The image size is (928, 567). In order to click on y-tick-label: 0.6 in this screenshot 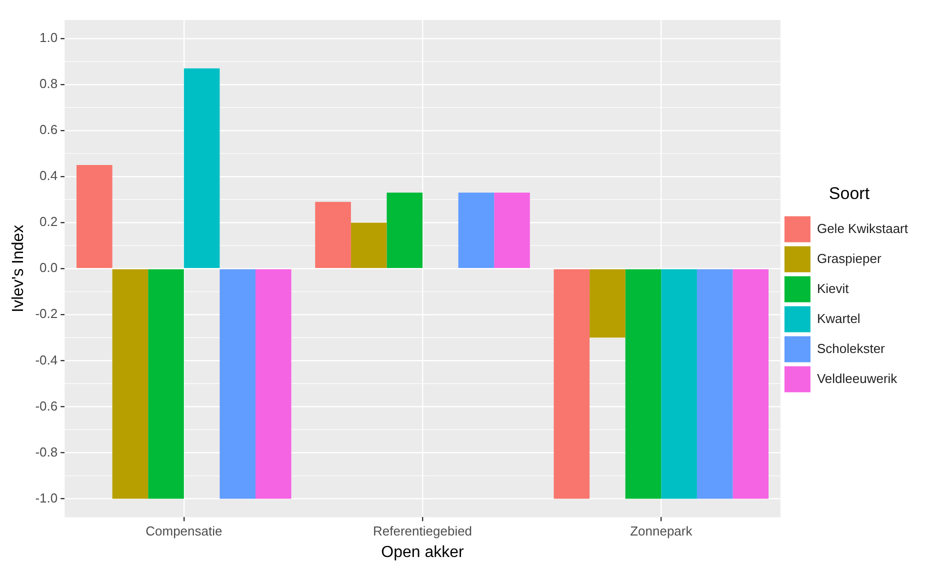, I will do `click(49, 130)`.